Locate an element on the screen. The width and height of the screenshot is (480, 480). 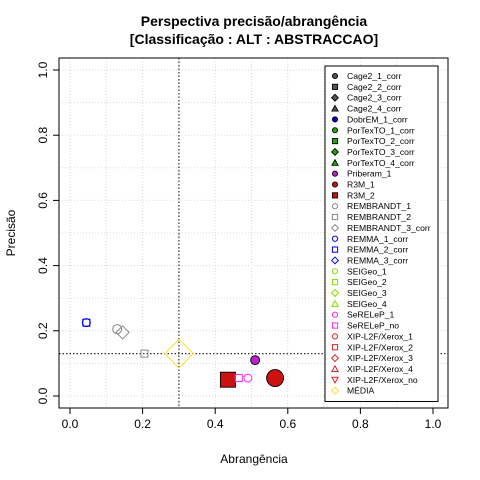
legend-entry: Priberam_1 is located at coordinates (369, 174).